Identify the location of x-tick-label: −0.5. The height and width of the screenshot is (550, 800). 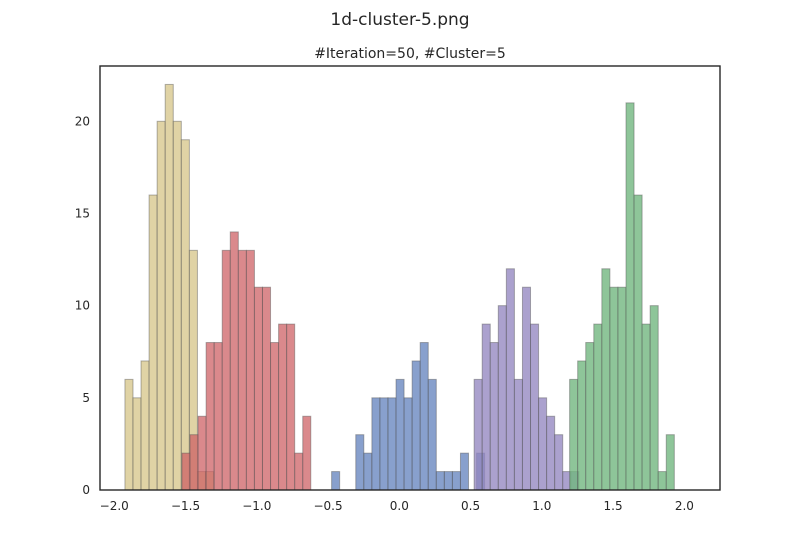
(327, 506).